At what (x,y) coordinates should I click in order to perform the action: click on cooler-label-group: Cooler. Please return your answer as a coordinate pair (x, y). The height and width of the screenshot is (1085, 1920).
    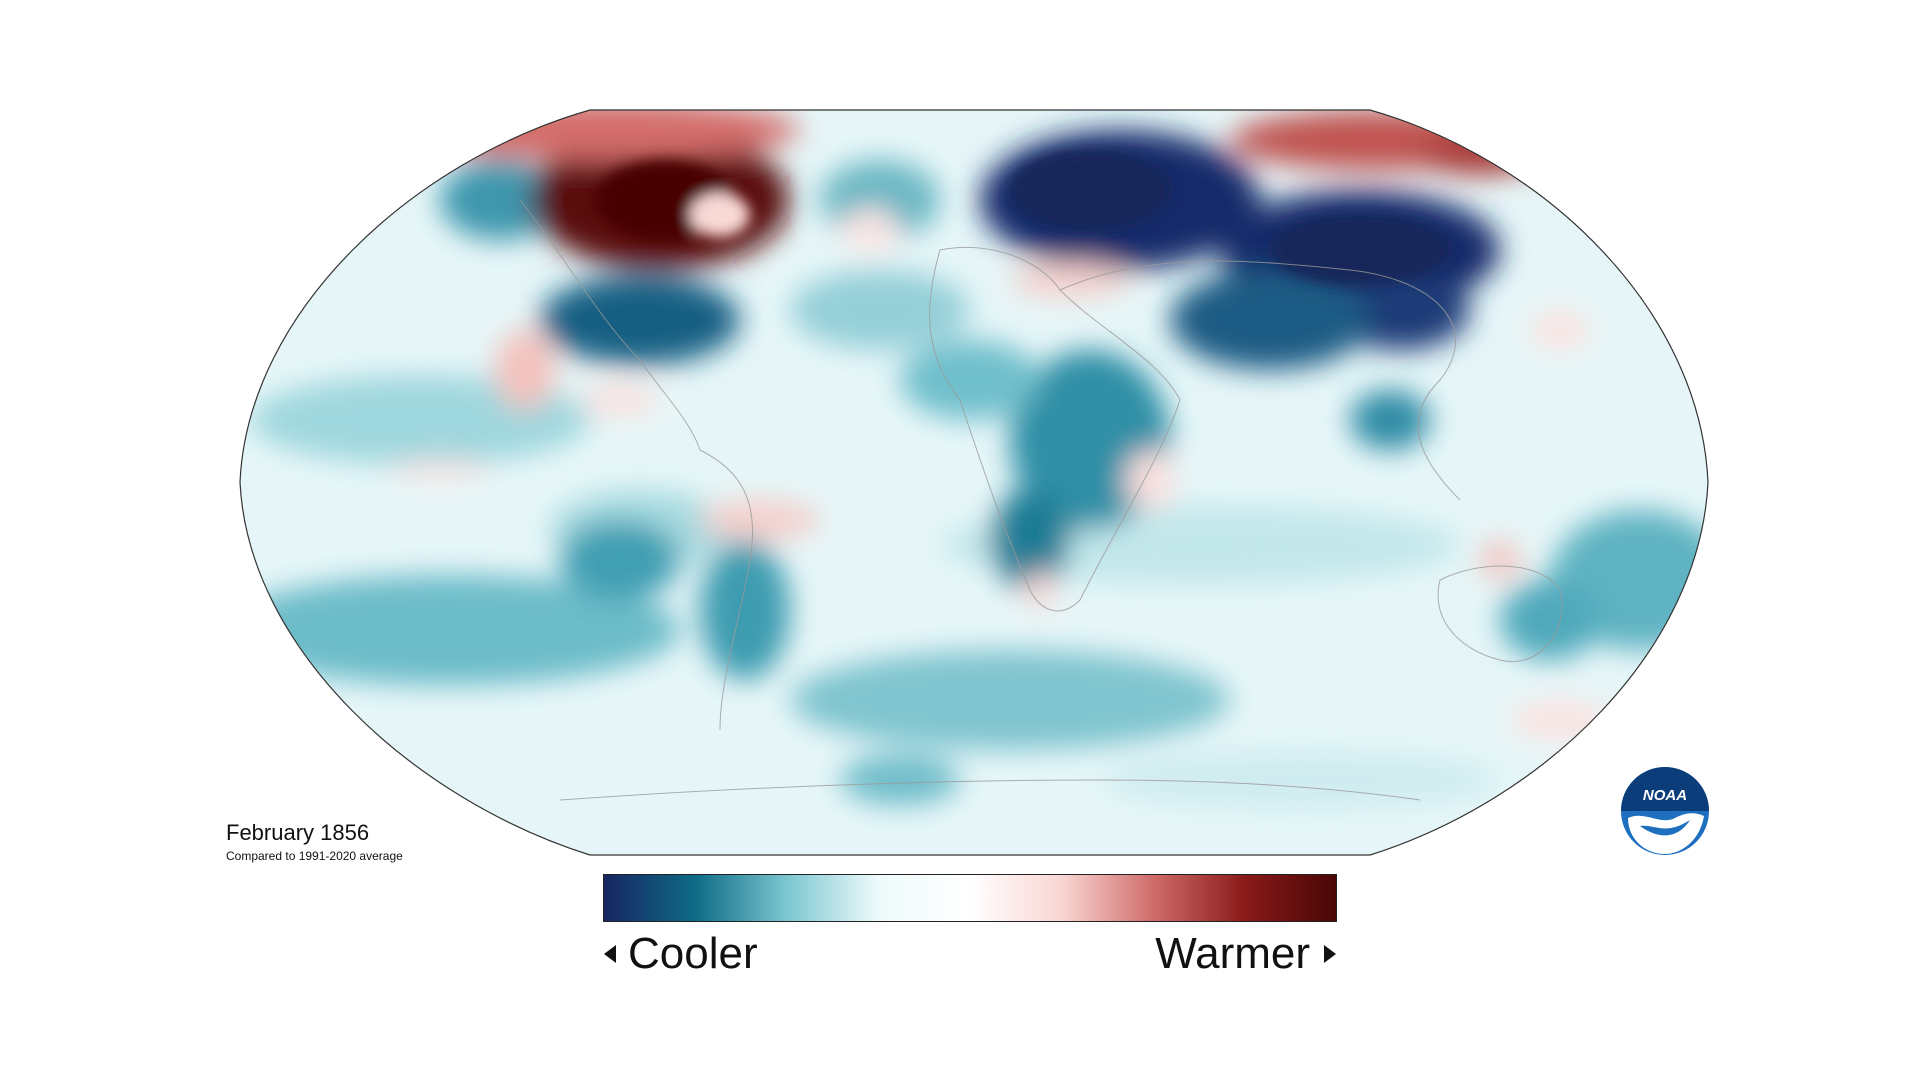
    Looking at the image, I should click on (681, 954).